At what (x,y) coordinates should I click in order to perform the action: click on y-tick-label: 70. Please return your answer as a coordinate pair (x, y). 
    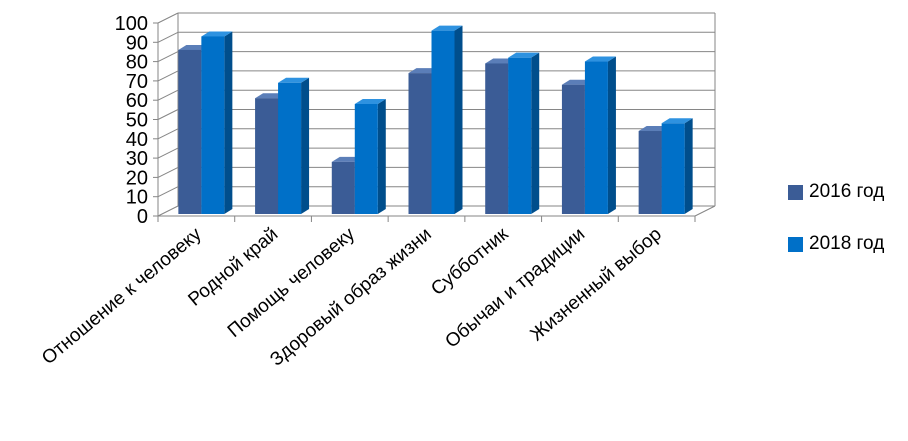
    Looking at the image, I should click on (137, 82).